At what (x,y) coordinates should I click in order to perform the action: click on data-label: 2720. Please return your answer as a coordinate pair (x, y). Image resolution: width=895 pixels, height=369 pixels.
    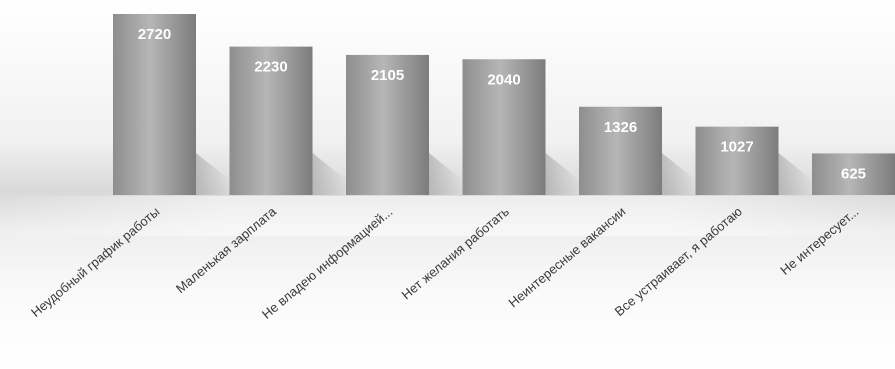
    Looking at the image, I should click on (154, 34).